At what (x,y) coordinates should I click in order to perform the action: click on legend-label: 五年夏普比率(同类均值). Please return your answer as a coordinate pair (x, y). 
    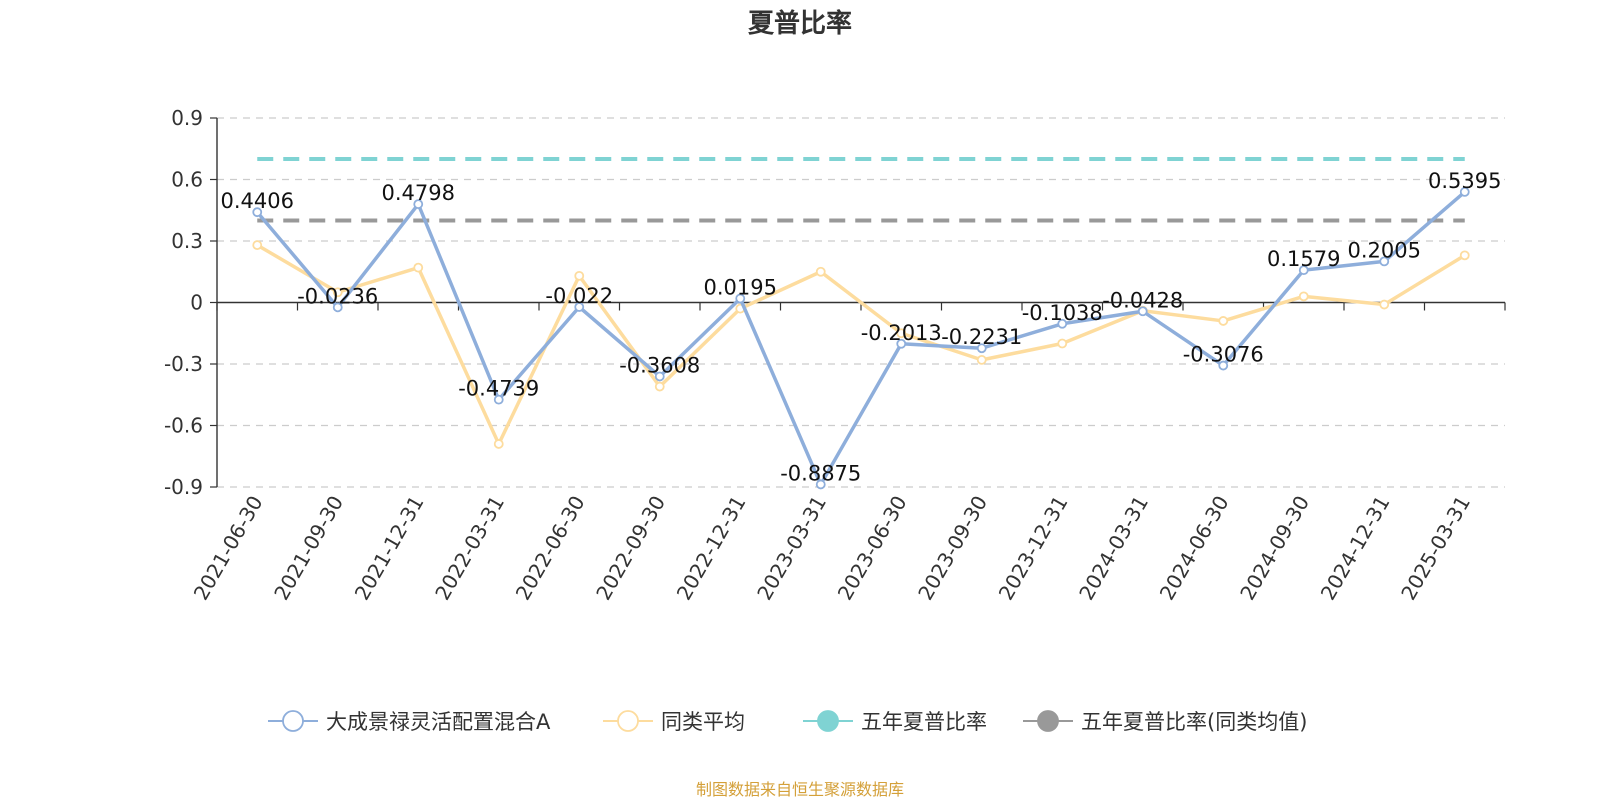
    Looking at the image, I should click on (1194, 722).